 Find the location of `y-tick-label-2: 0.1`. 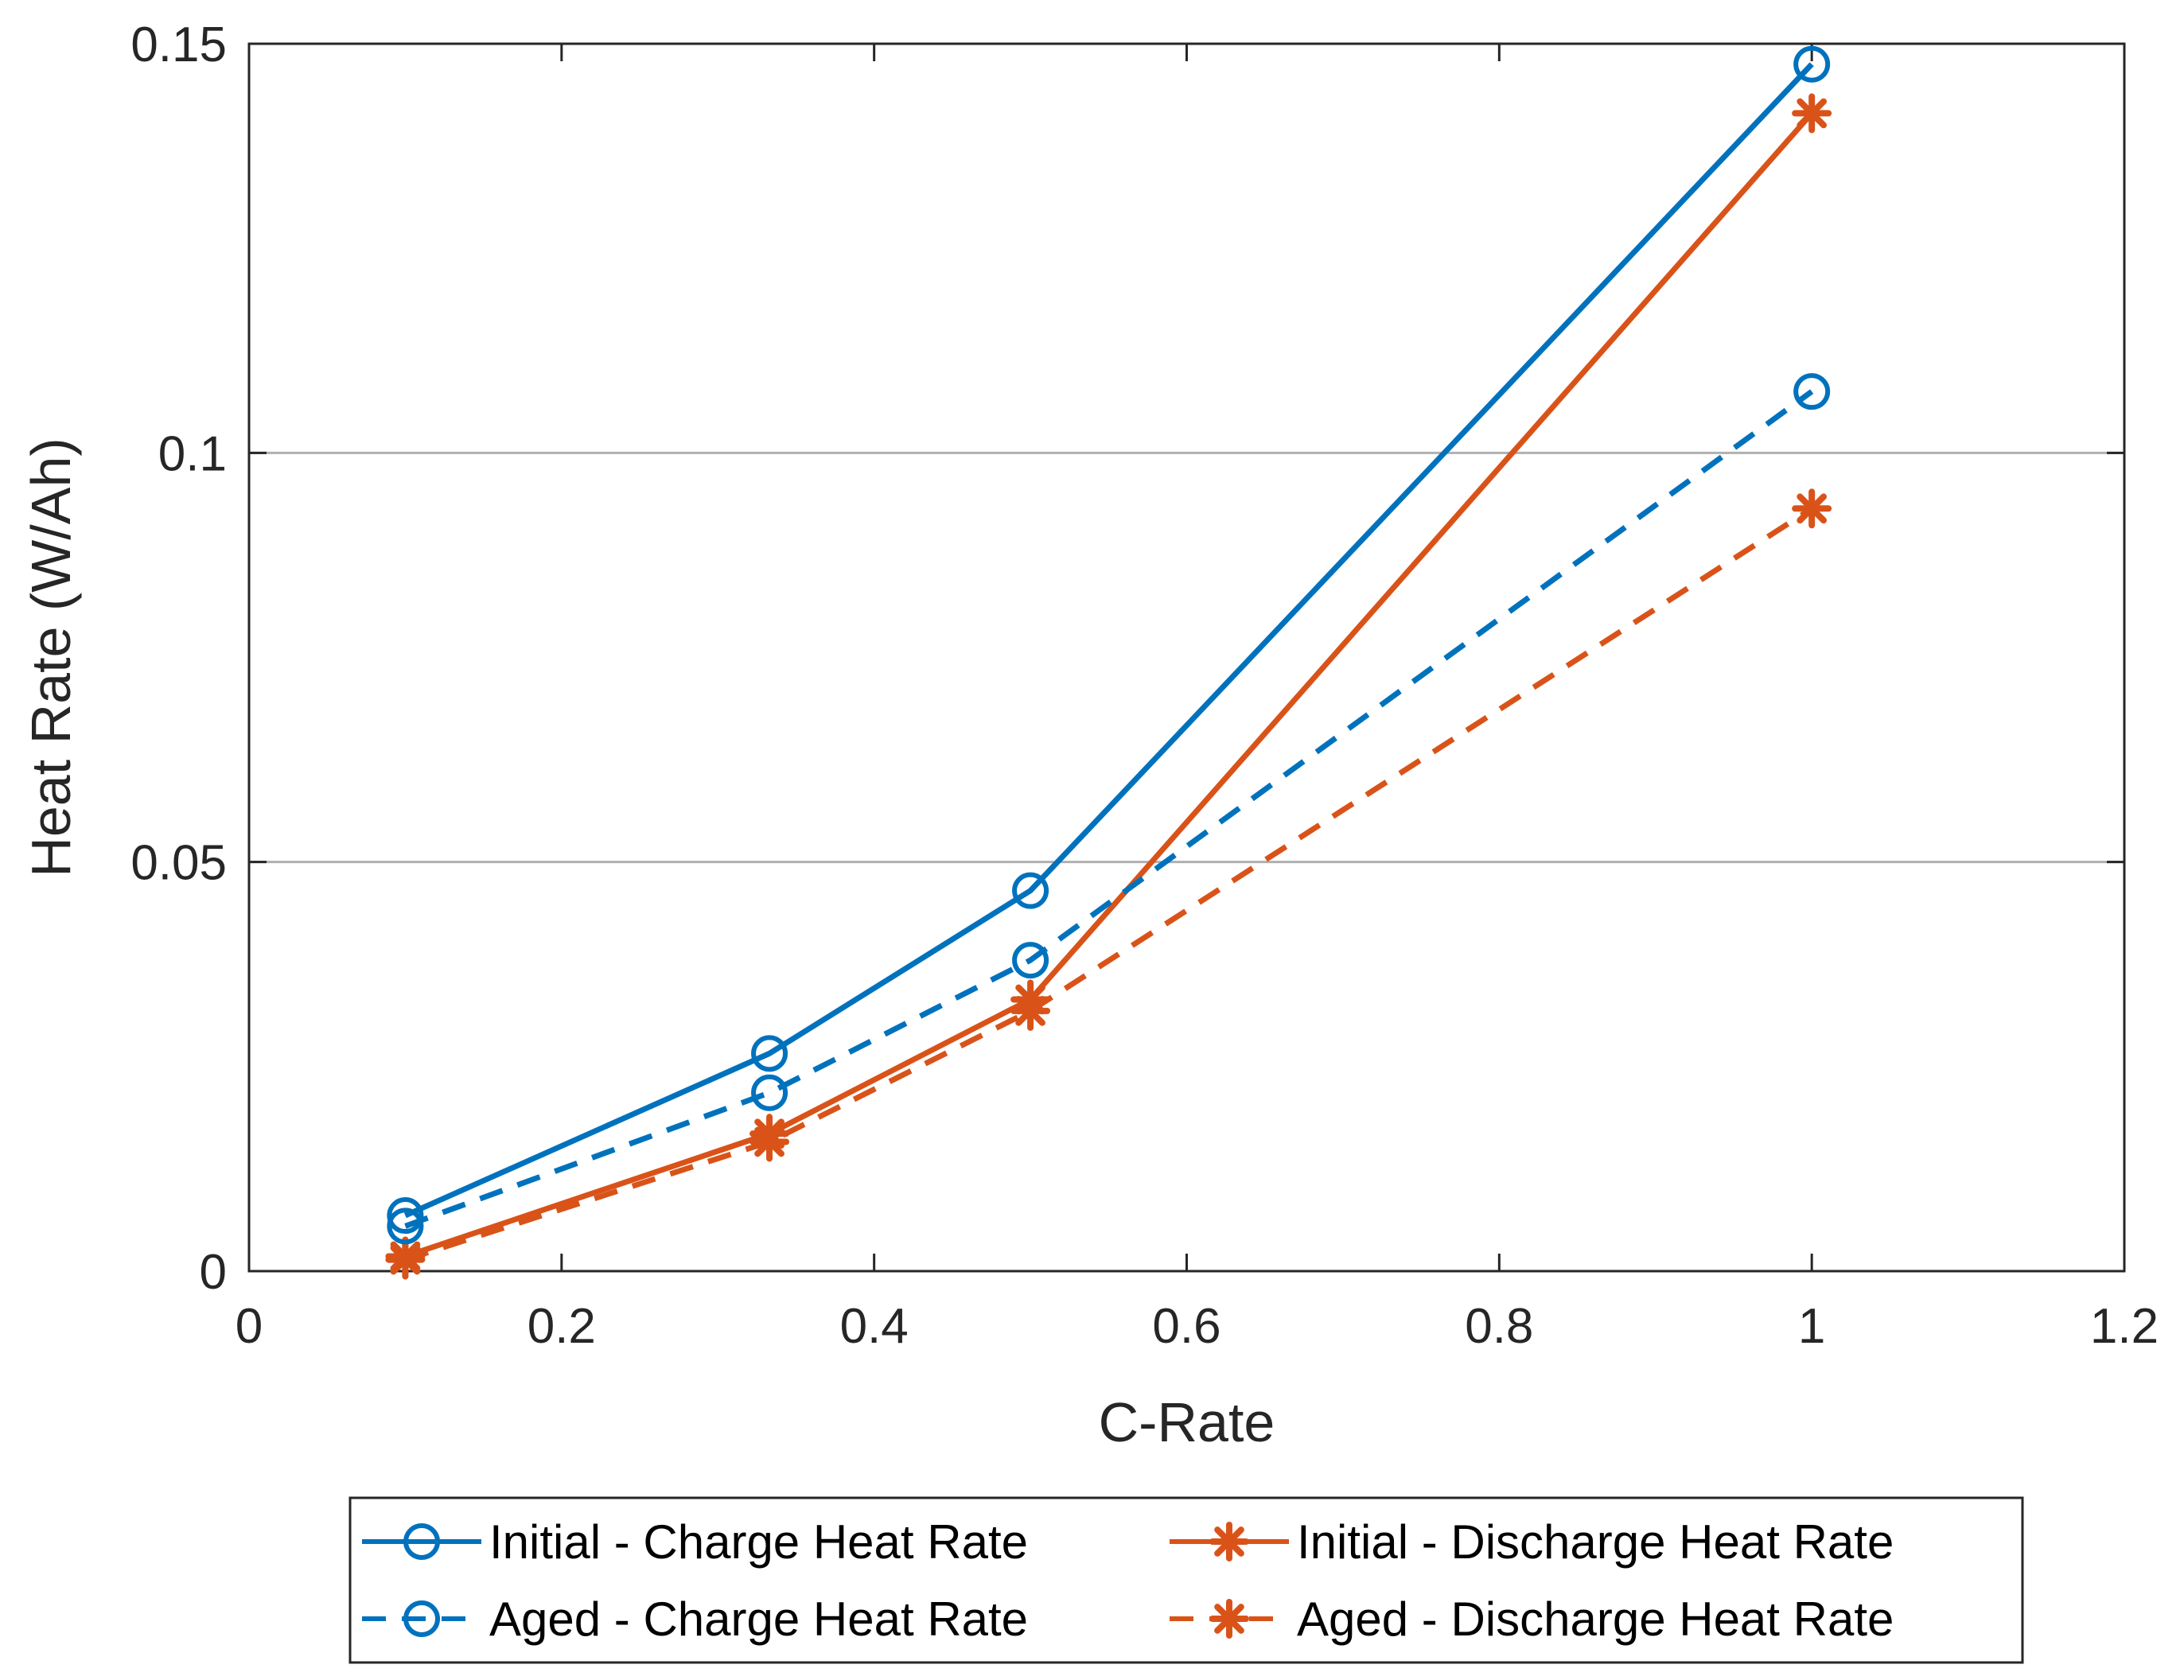

y-tick-label-2: 0.1 is located at coordinates (192, 453).